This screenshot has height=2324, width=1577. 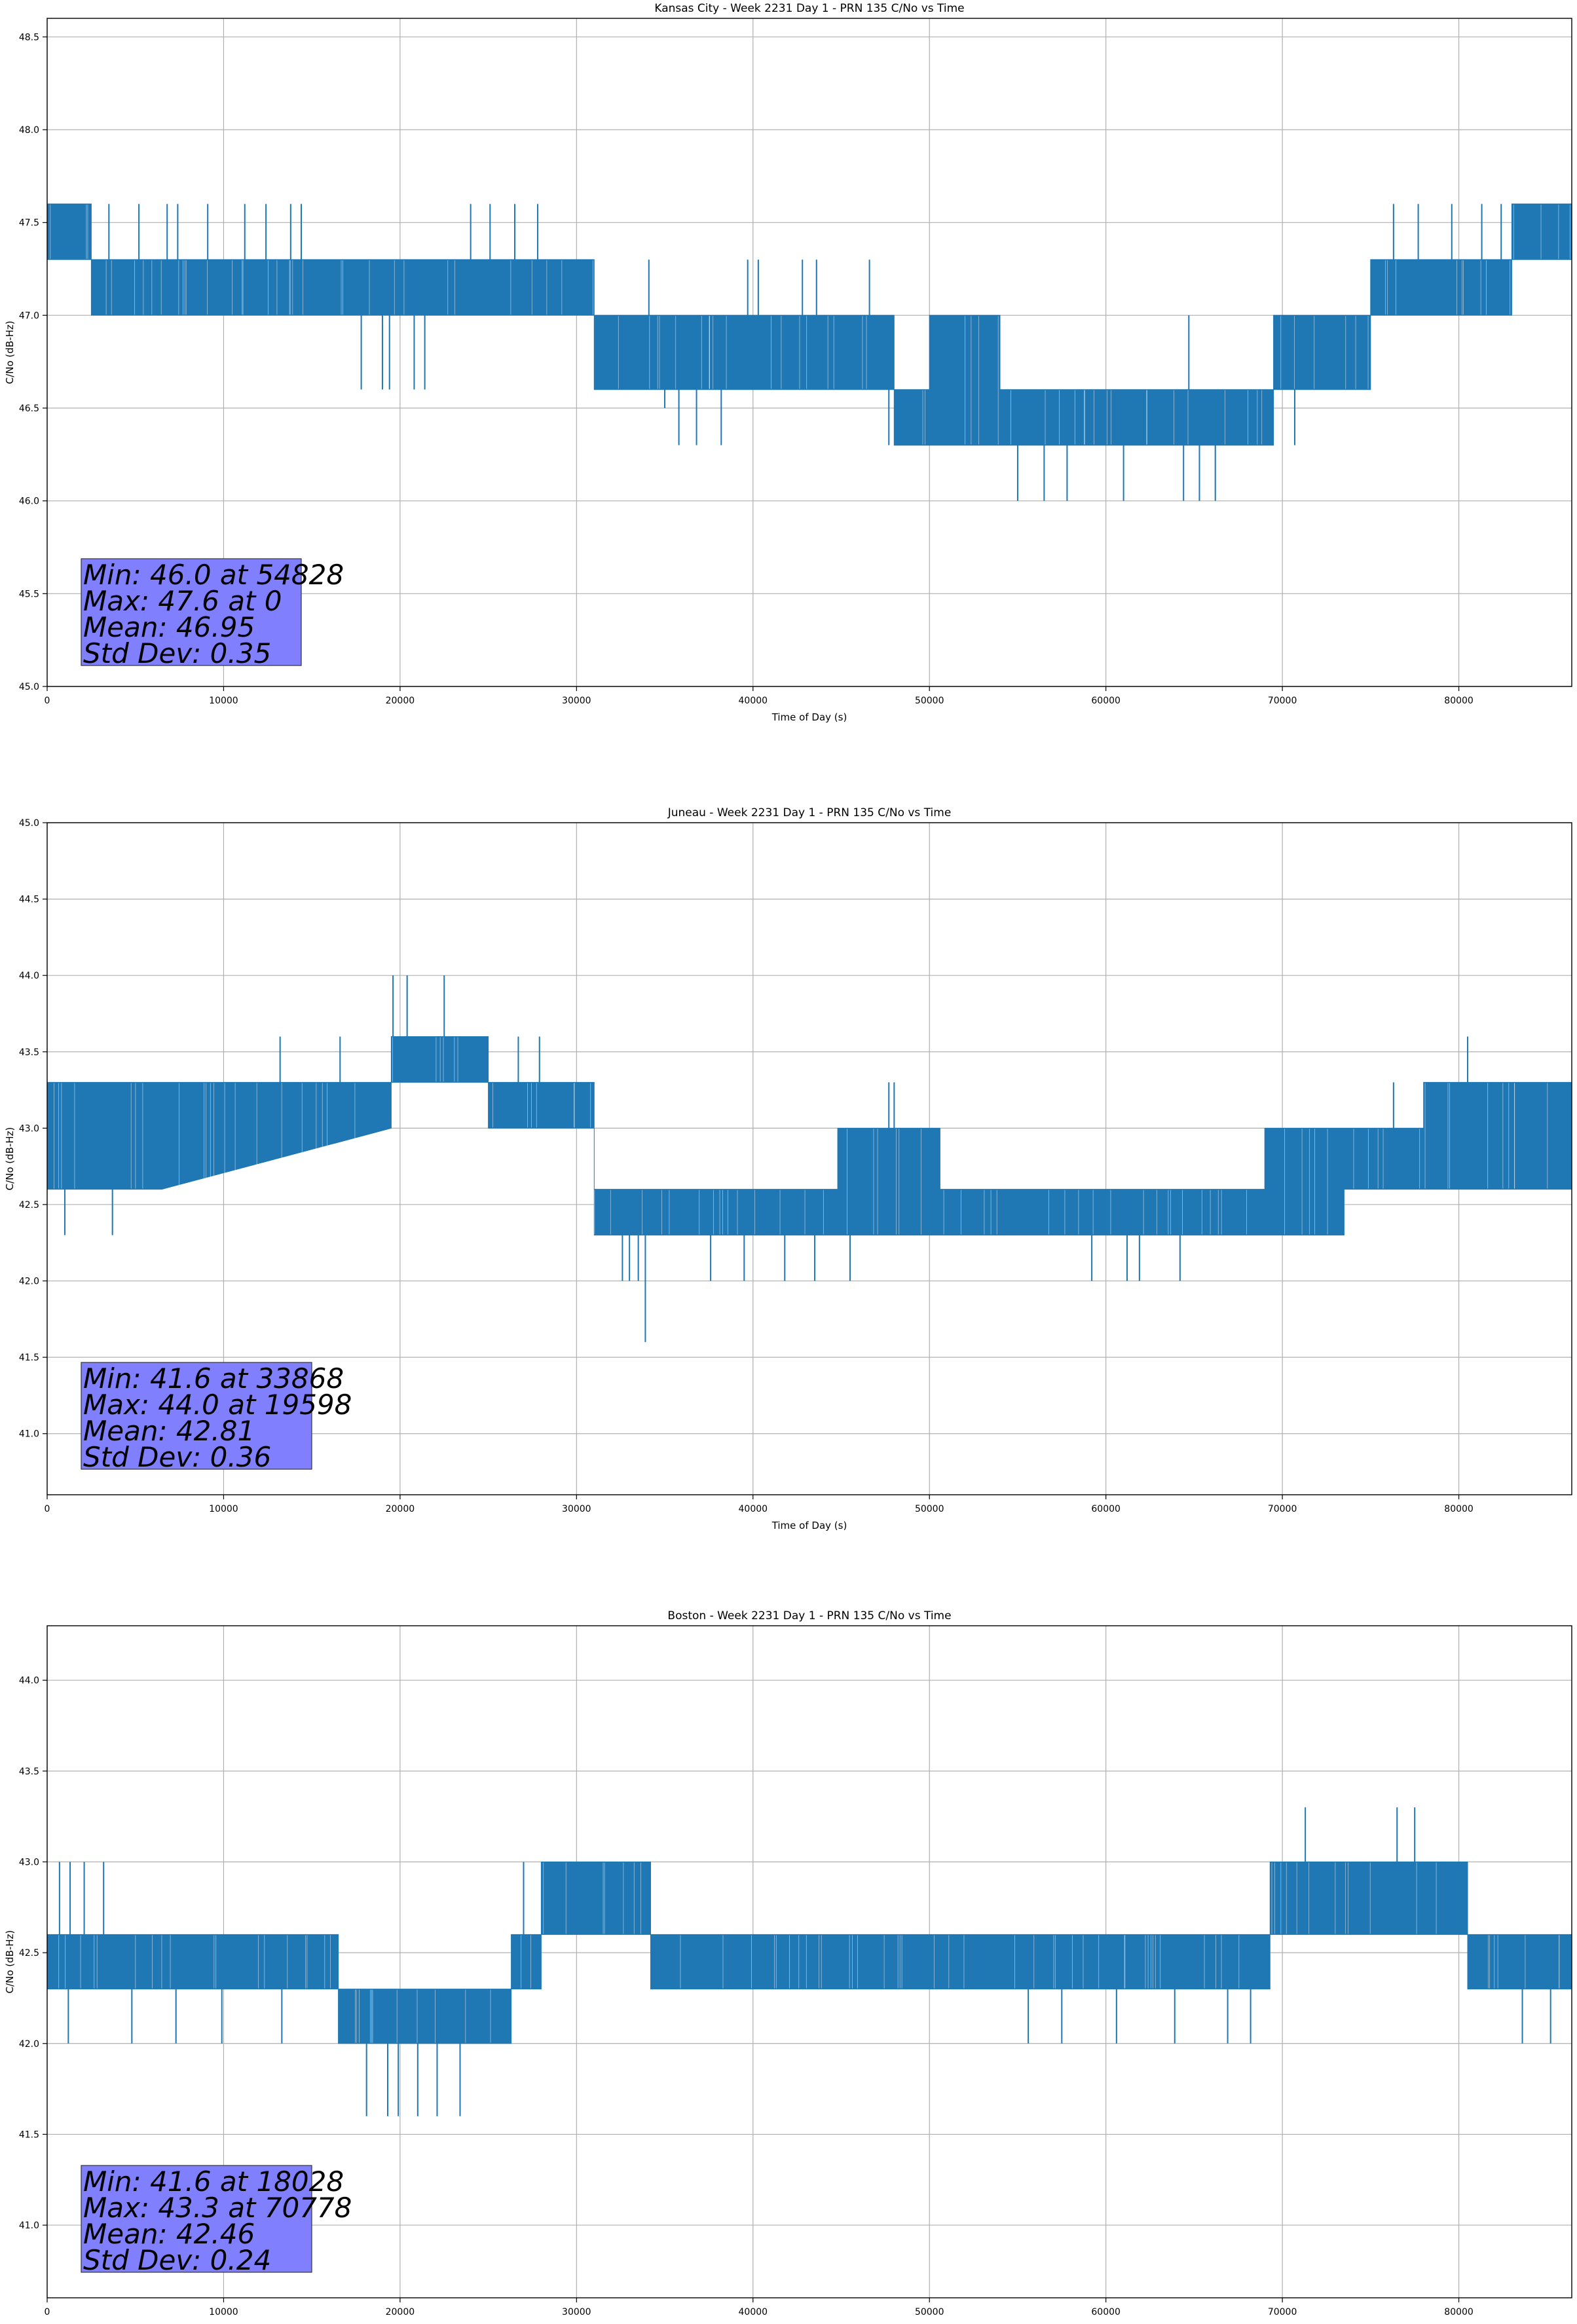 What do you see at coordinates (217, 1405) in the screenshot?
I see `stats-line: Max: 44.0 at 19598` at bounding box center [217, 1405].